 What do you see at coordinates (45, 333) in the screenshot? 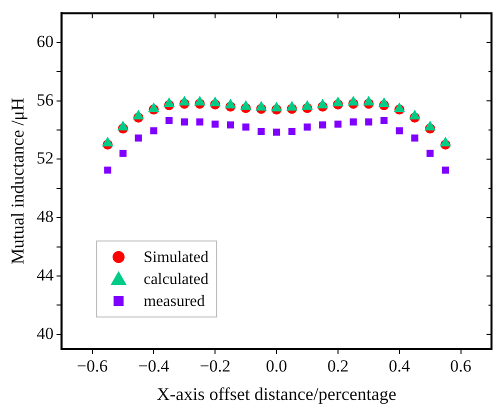
I see `y-tick-label: 40` at bounding box center [45, 333].